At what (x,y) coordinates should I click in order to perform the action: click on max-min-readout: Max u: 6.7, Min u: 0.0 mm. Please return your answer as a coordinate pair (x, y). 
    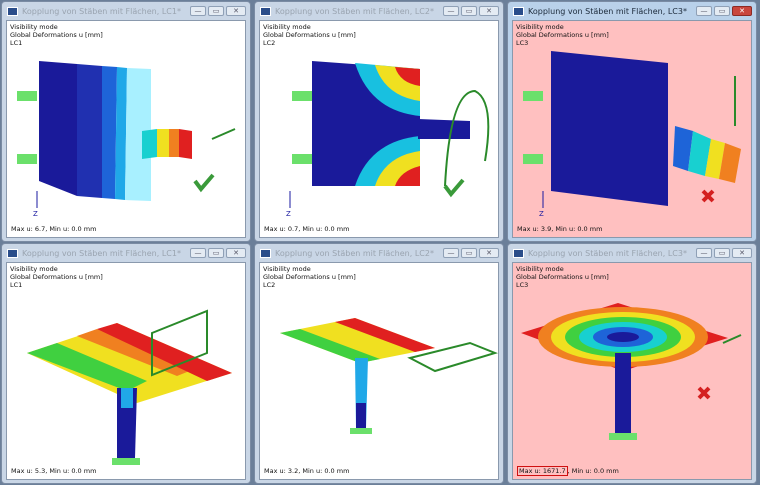
    Looking at the image, I should click on (54, 229).